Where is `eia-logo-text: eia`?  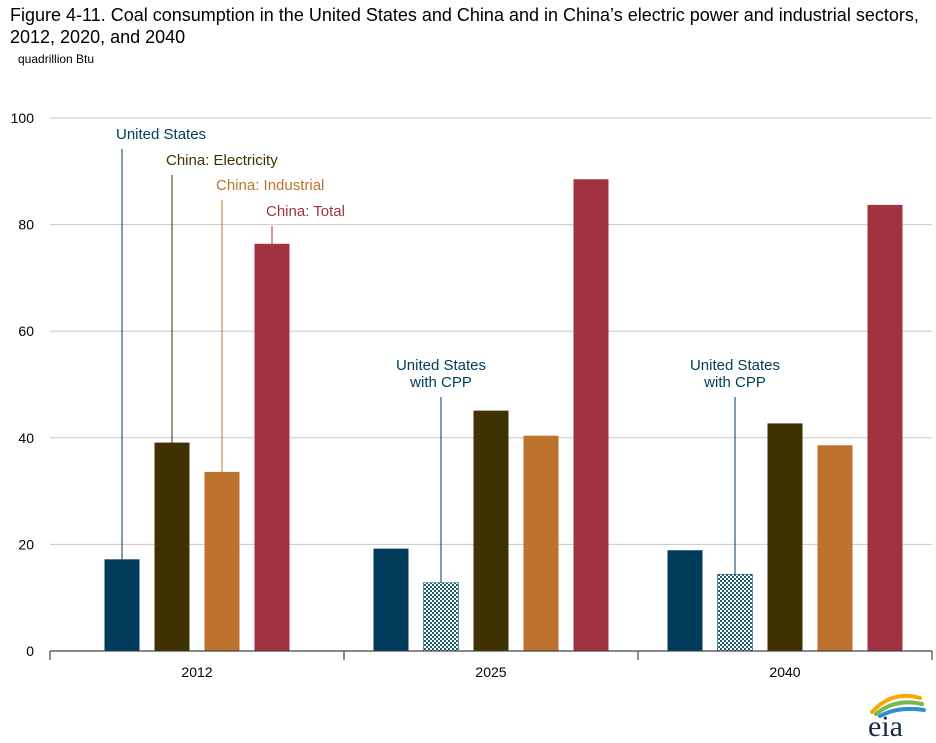
eia-logo-text: eia is located at coordinates (885, 724).